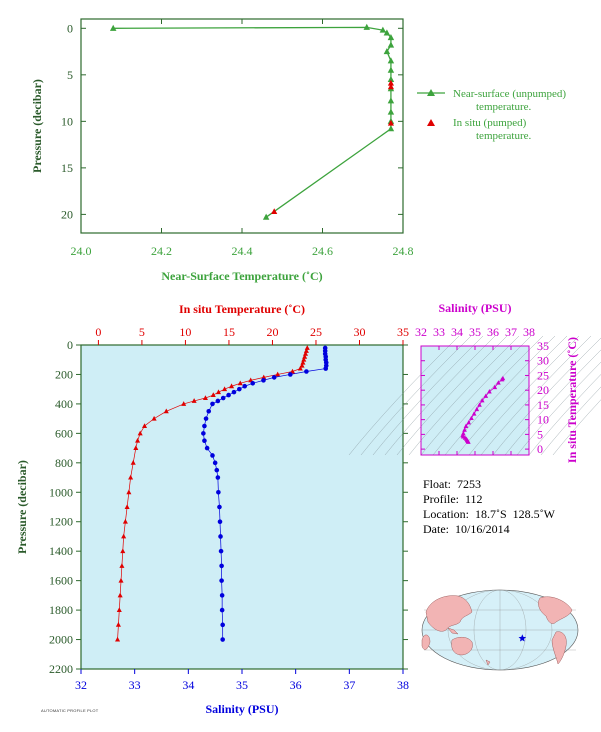 The width and height of the screenshot is (601, 732). What do you see at coordinates (543, 361) in the screenshot?
I see `ts-ytick-label: 30` at bounding box center [543, 361].